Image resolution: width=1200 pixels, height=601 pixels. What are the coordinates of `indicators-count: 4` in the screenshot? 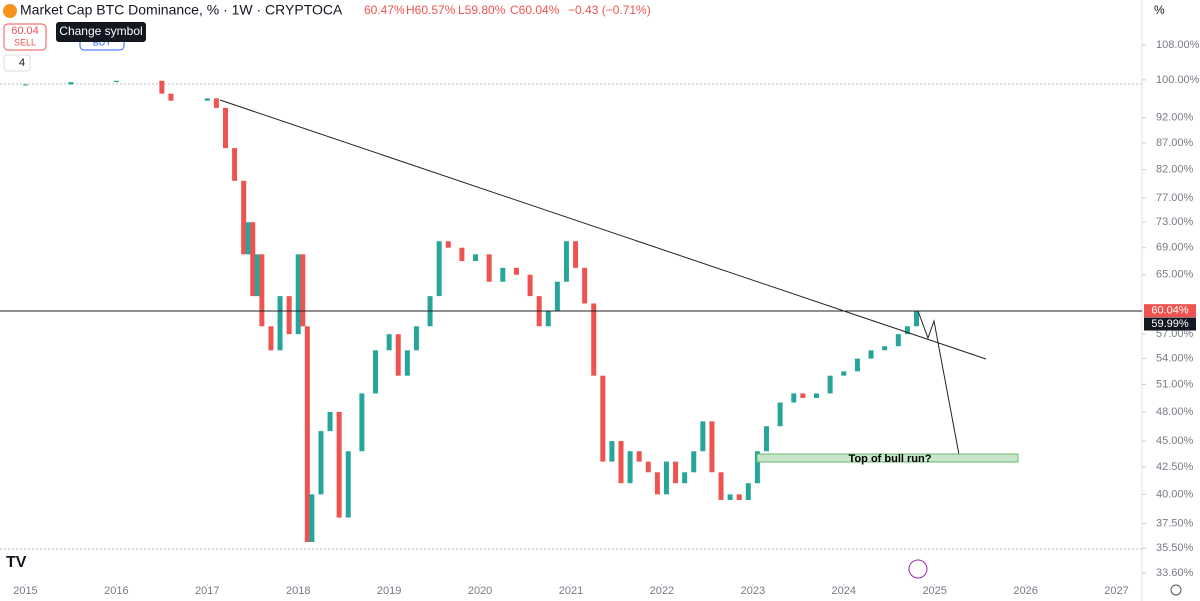 It's located at (22, 63).